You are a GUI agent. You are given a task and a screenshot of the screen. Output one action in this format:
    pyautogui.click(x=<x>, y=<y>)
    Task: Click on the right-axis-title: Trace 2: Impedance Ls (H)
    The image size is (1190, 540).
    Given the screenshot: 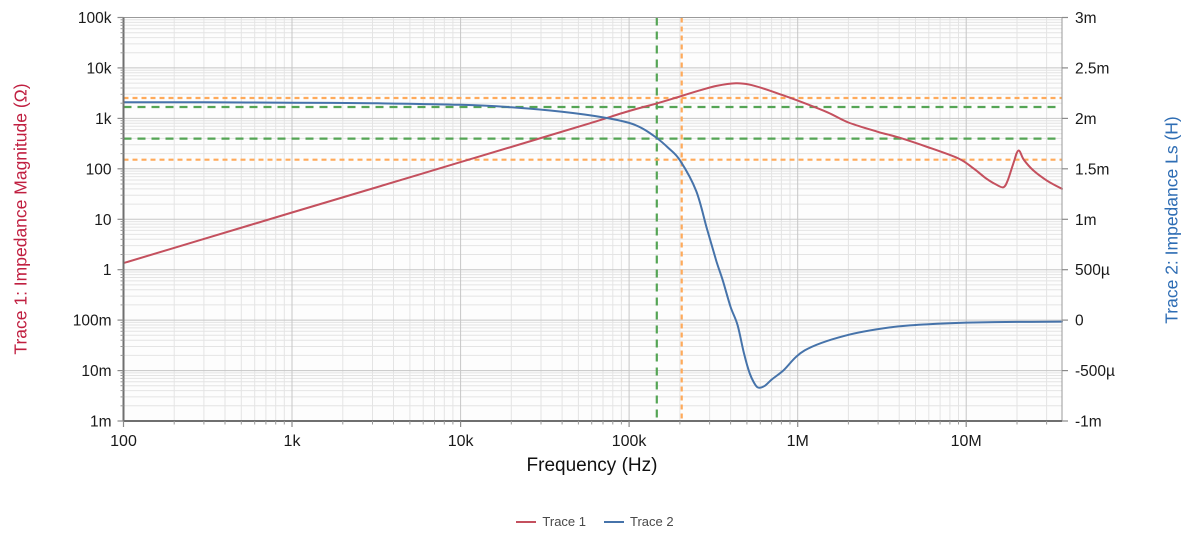 What is the action you would take?
    pyautogui.click(x=1171, y=220)
    